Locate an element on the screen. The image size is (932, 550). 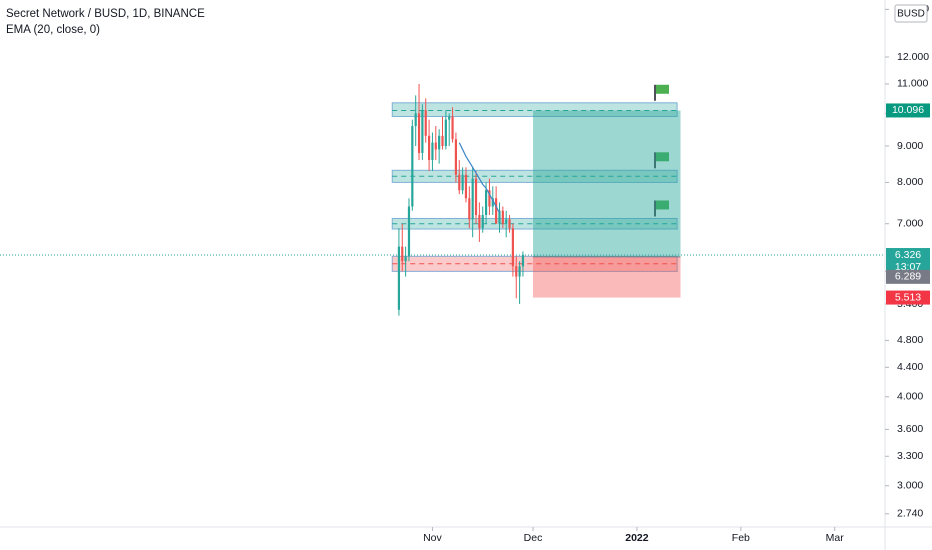
y-tick-label: 11.000 is located at coordinates (912, 84).